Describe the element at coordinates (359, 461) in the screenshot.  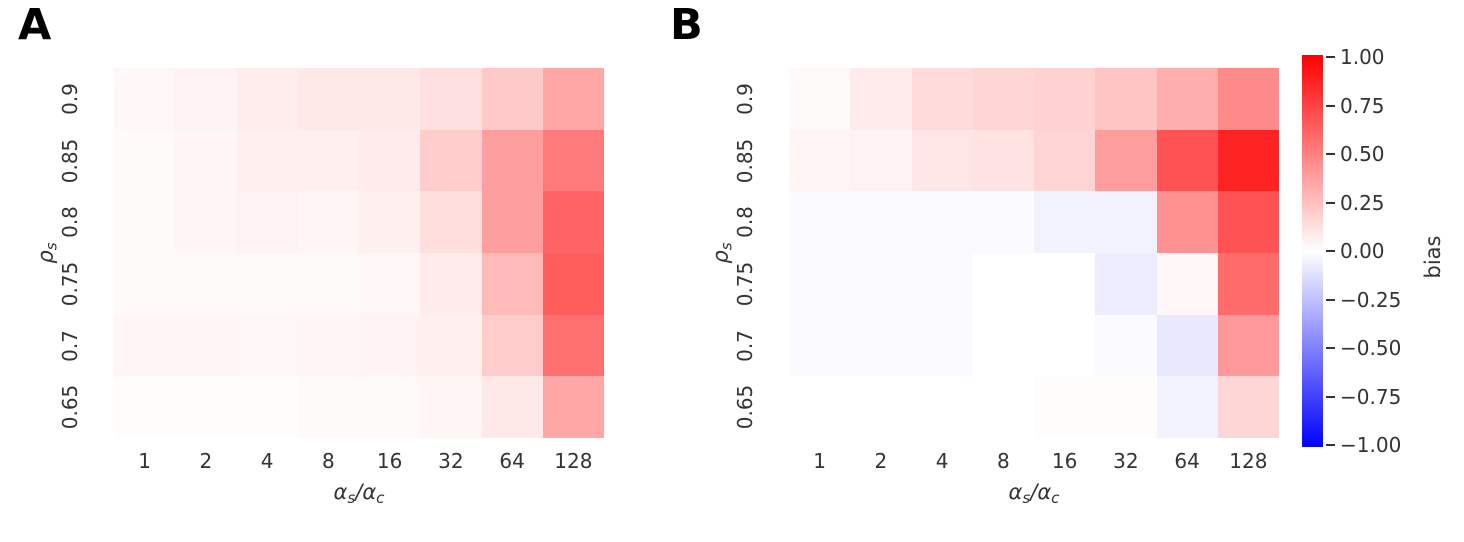
I see `panel-a-x-tick-labels: 1 2 4 8 16 32 64 128` at that location.